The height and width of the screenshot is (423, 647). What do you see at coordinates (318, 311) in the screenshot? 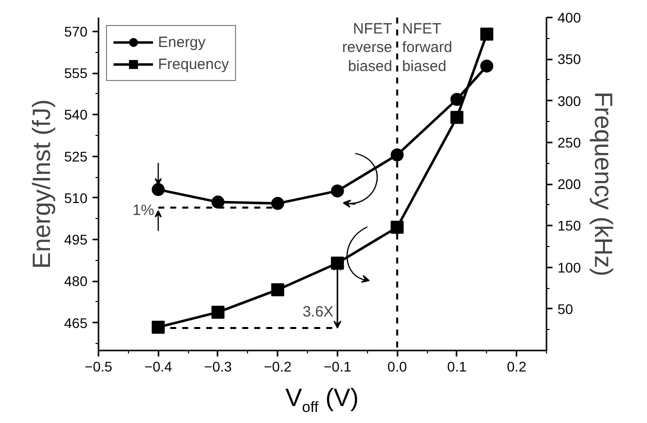
I see `annotation: 3.6X` at bounding box center [318, 311].